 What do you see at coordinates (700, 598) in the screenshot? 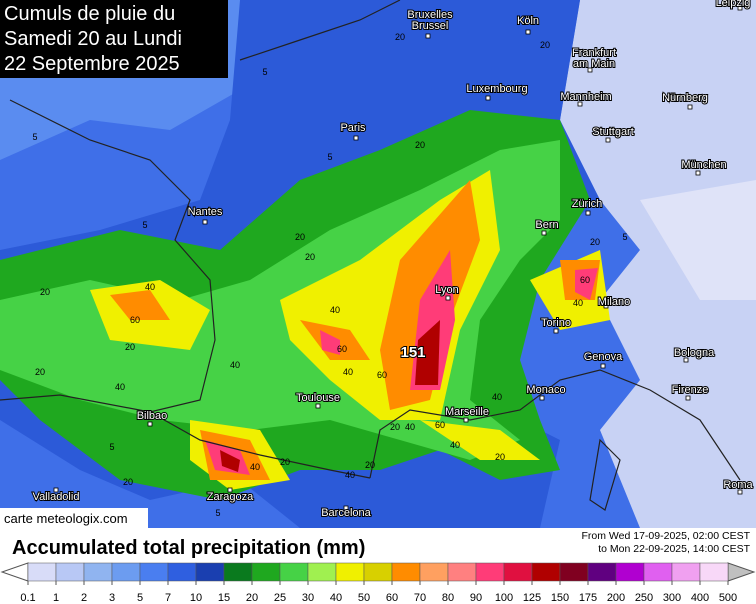
I see `colorbar-tick-label: 400` at bounding box center [700, 598].